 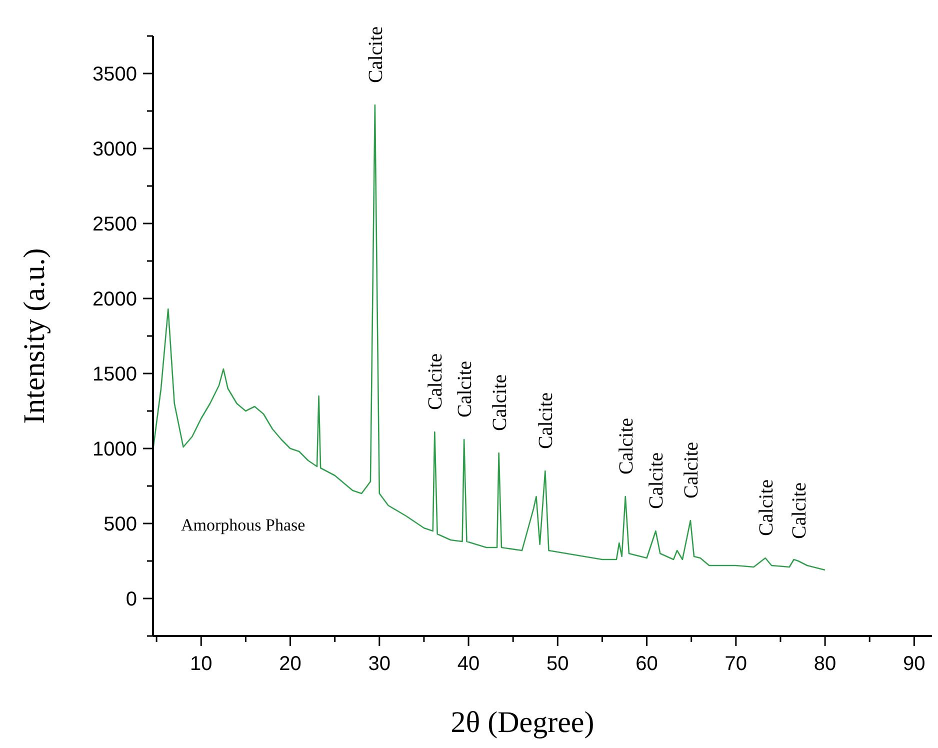 What do you see at coordinates (131, 599) in the screenshot?
I see `y-tick-label: 0` at bounding box center [131, 599].